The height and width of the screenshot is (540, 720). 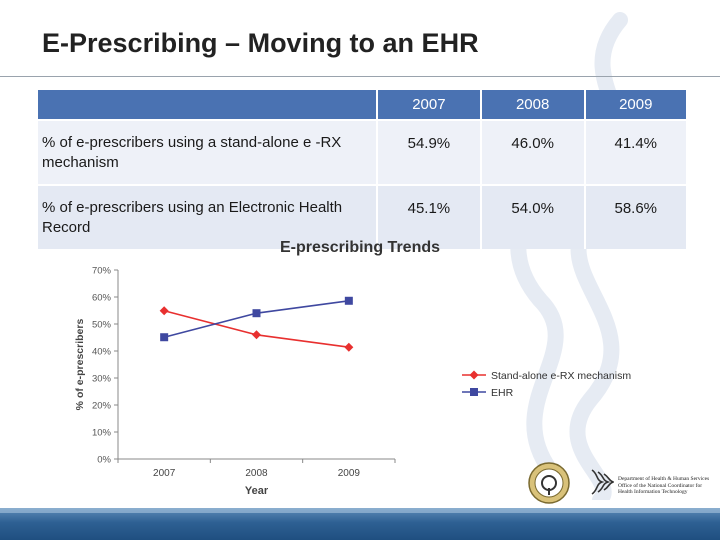 I want to click on y-tick-label: 40%, so click(x=102, y=352).